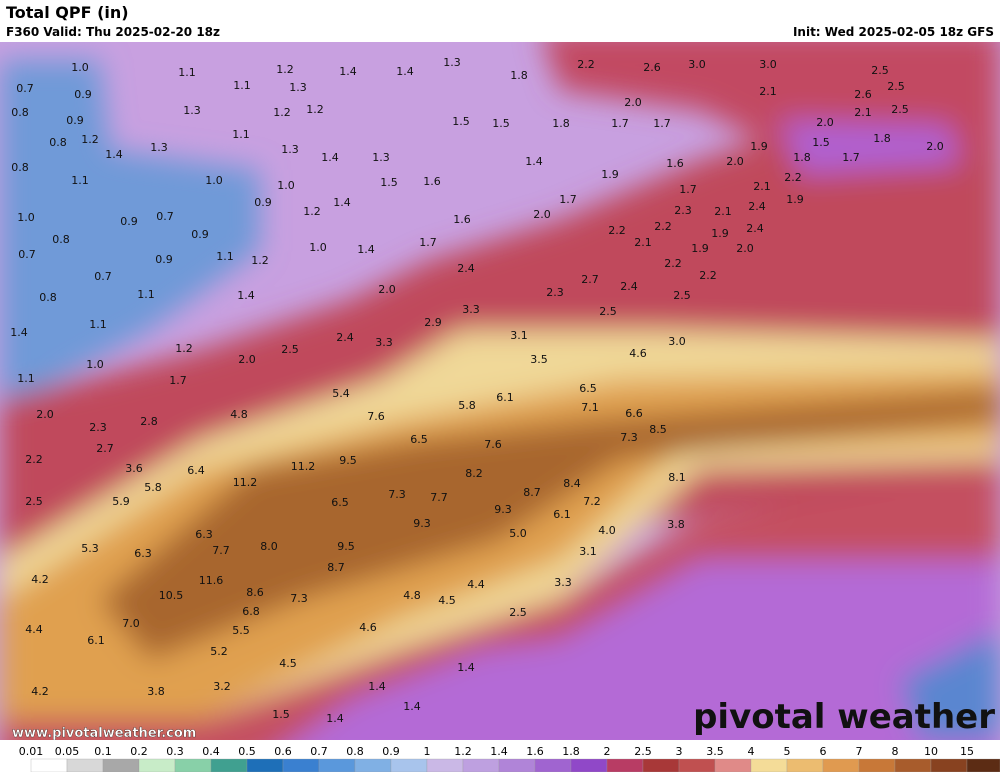  I want to click on qpf-label: 6.3, so click(143, 553).